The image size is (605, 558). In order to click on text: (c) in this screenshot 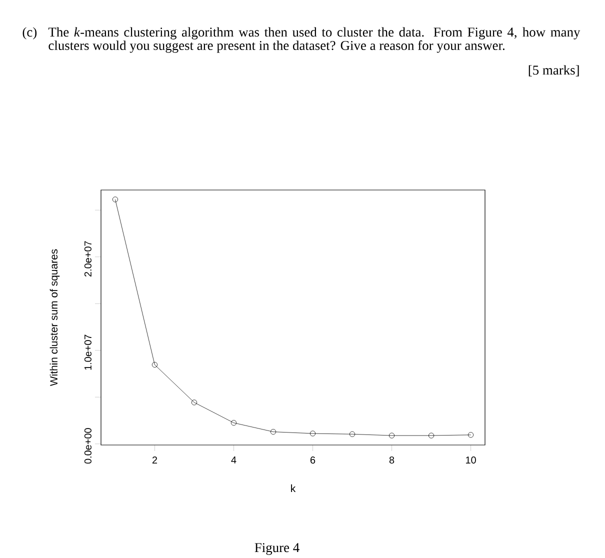, I will do `click(29, 33)`.